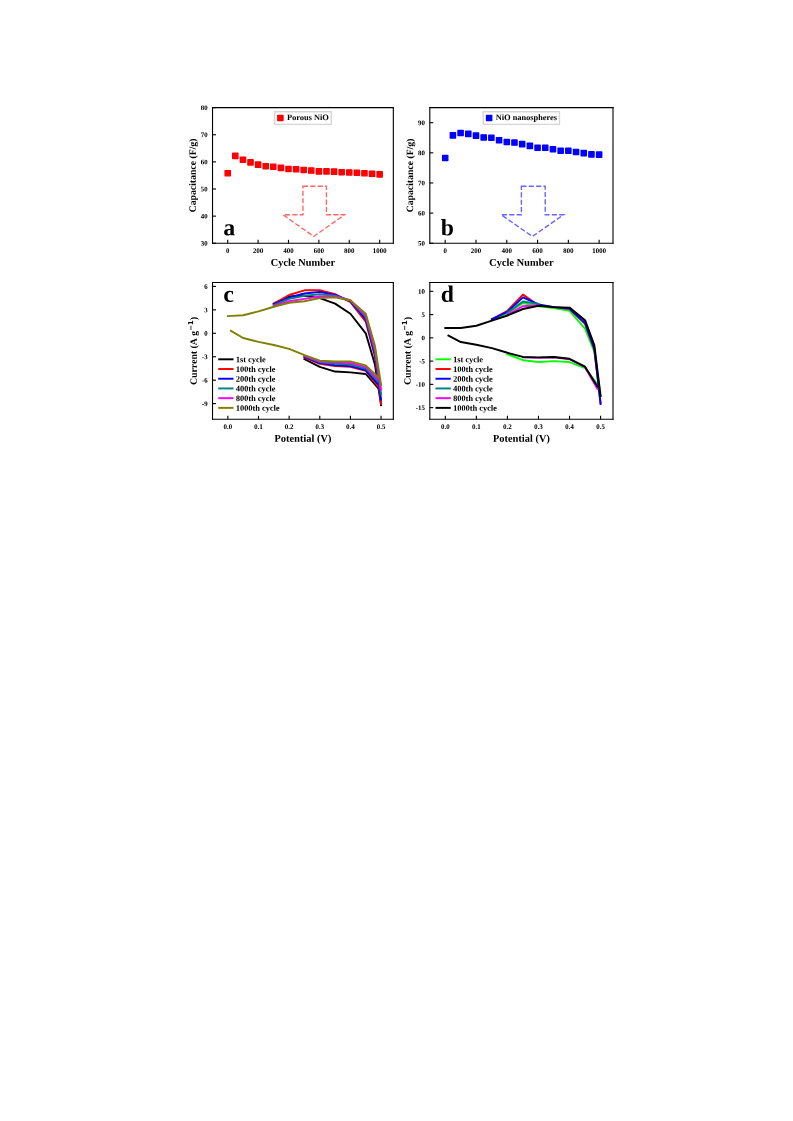  Describe the element at coordinates (447, 227) in the screenshot. I see `annotation: b` at that location.